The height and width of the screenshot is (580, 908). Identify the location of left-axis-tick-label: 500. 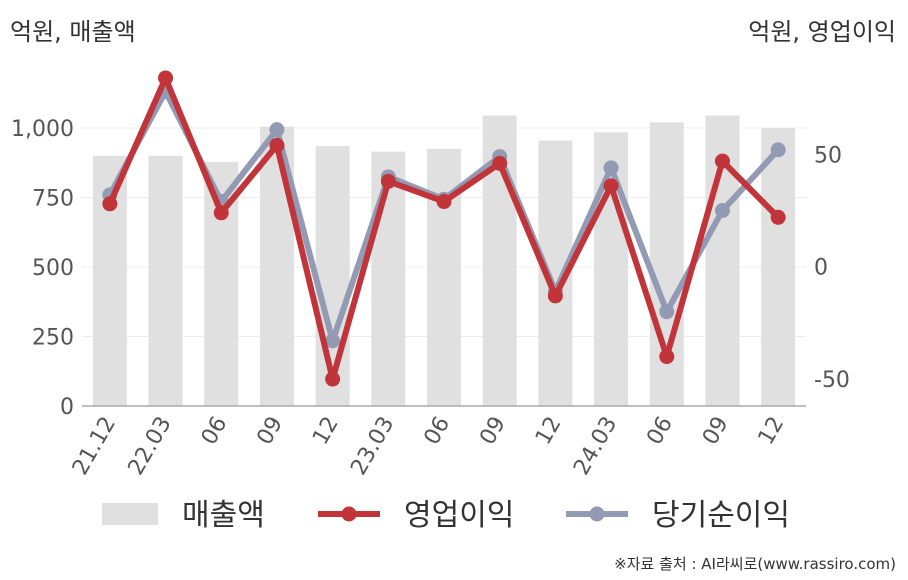
(53, 268).